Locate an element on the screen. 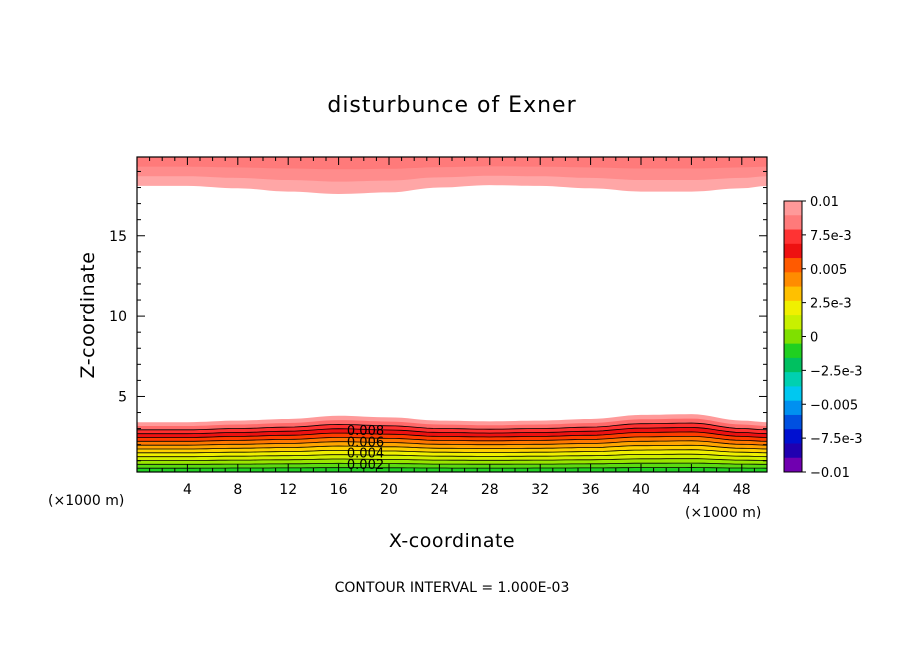  x-tick-label: 24 is located at coordinates (439, 490).